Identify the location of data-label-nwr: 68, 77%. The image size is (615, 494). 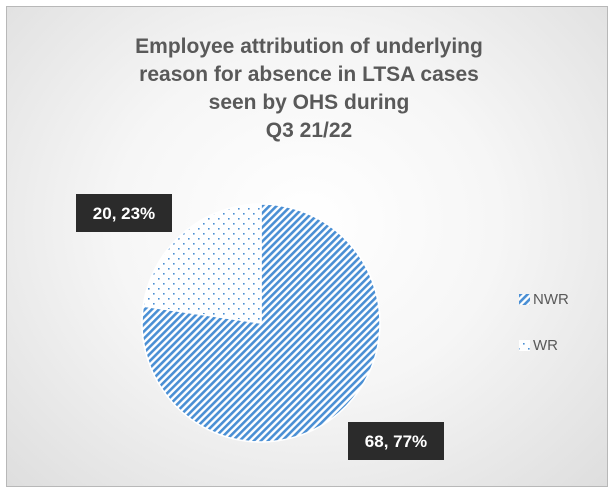
(396, 441).